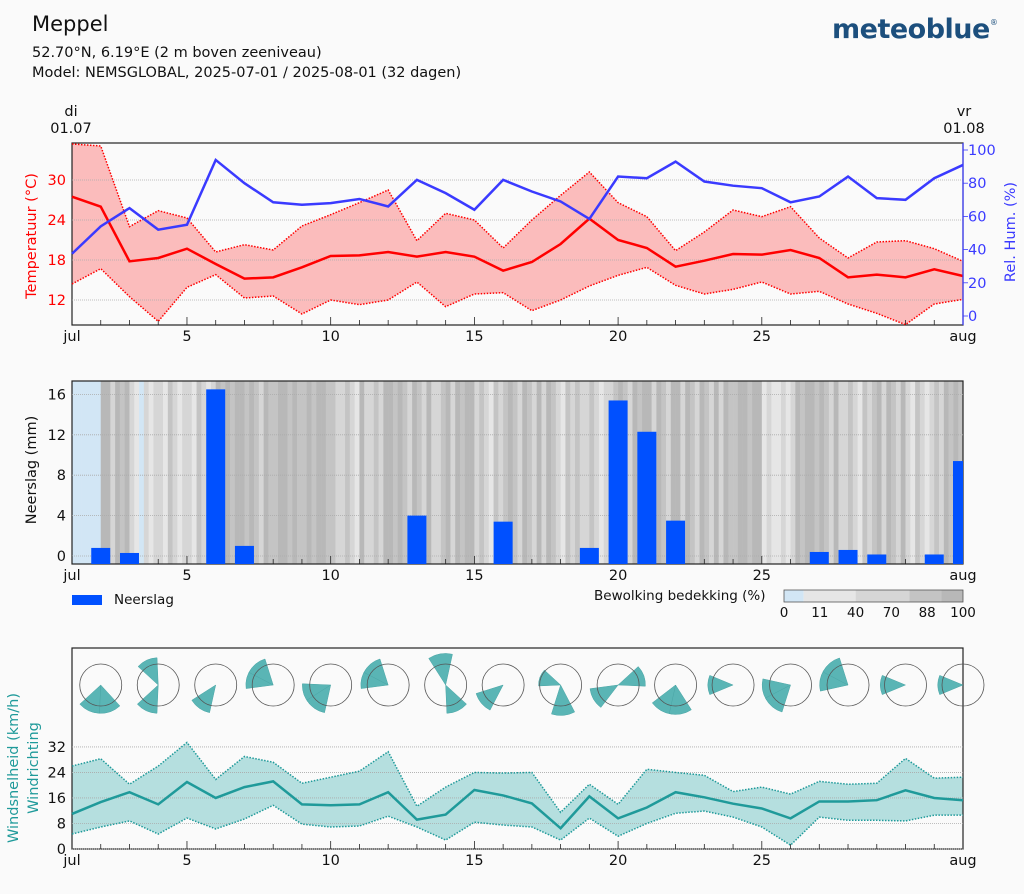 The height and width of the screenshot is (894, 1024). I want to click on end-weekday: vr, so click(964, 112).